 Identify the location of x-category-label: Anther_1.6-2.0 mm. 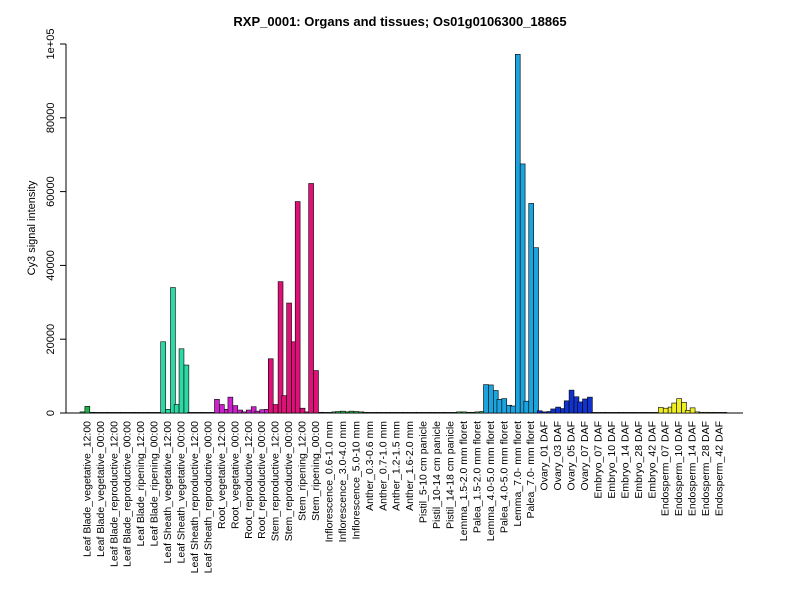
(410, 466).